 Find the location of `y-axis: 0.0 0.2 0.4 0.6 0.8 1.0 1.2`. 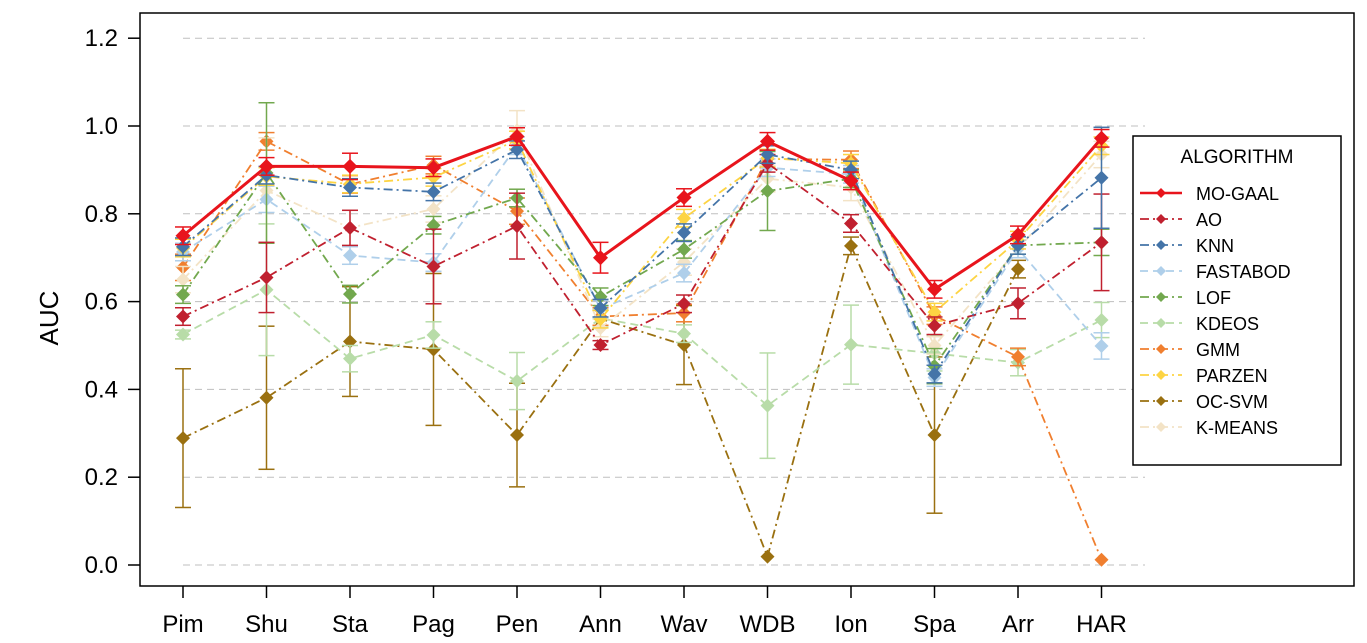

y-axis: 0.0 0.2 0.4 0.6 0.8 1.0 1.2 is located at coordinates (112, 302).